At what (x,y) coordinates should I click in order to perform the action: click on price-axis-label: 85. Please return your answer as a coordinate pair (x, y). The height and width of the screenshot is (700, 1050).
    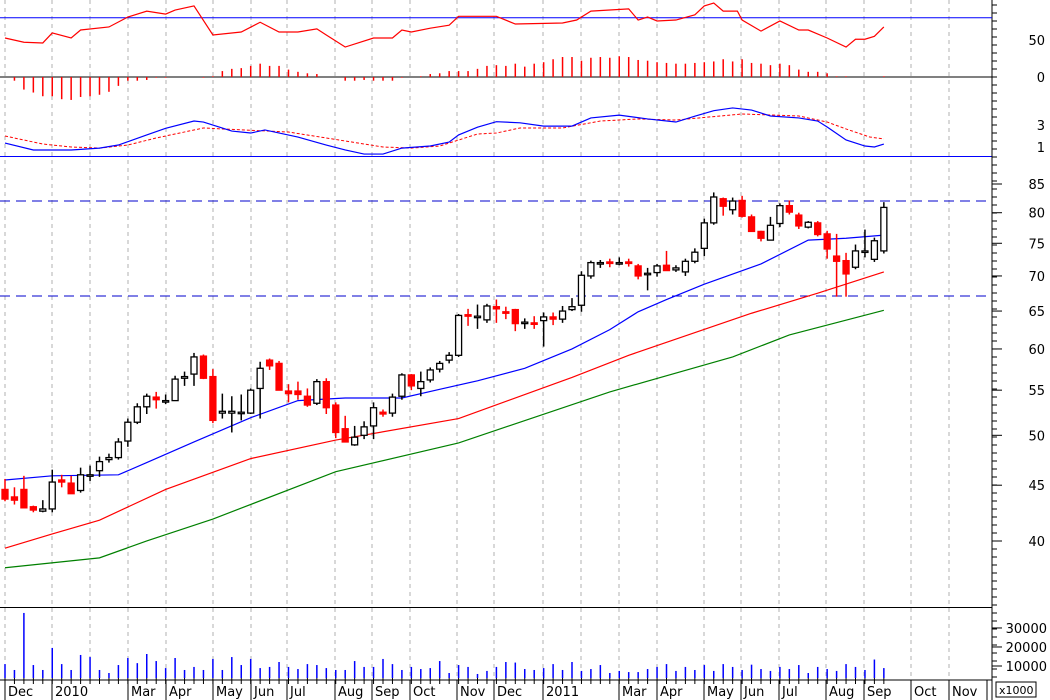
    Looking at the image, I should click on (1036, 185).